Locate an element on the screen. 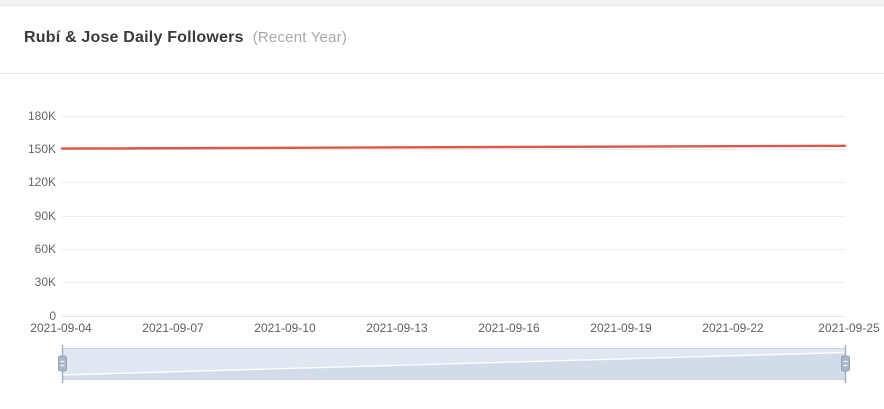 The height and width of the screenshot is (409, 884). datazoom-data-shadow is located at coordinates (453, 365).